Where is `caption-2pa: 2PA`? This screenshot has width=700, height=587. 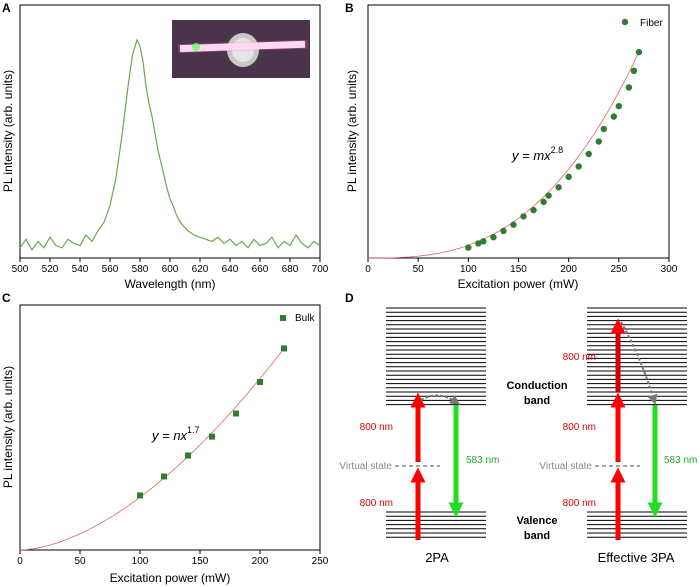
caption-2pa: 2PA is located at coordinates (437, 557).